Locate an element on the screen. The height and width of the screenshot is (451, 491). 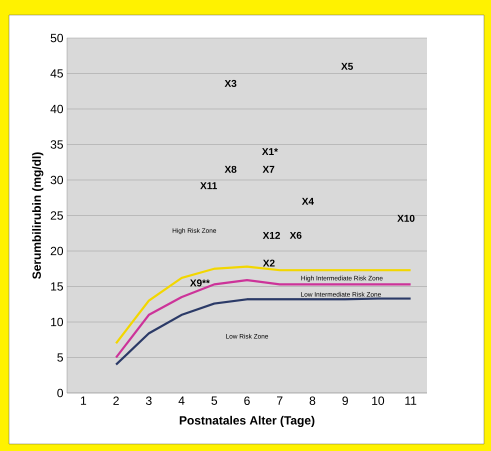
annotation: X5 is located at coordinates (347, 66).